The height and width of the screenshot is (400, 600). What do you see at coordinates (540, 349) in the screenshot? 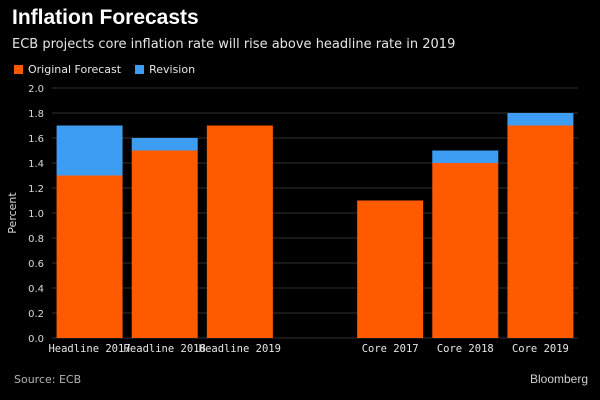
I see `x-tick-label: Core 2019` at bounding box center [540, 349].